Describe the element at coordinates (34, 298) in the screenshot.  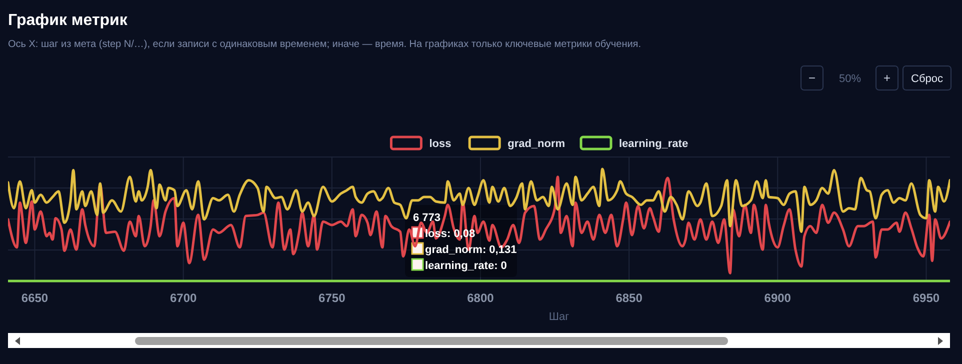
I see `x-tick-label: 6650` at that location.